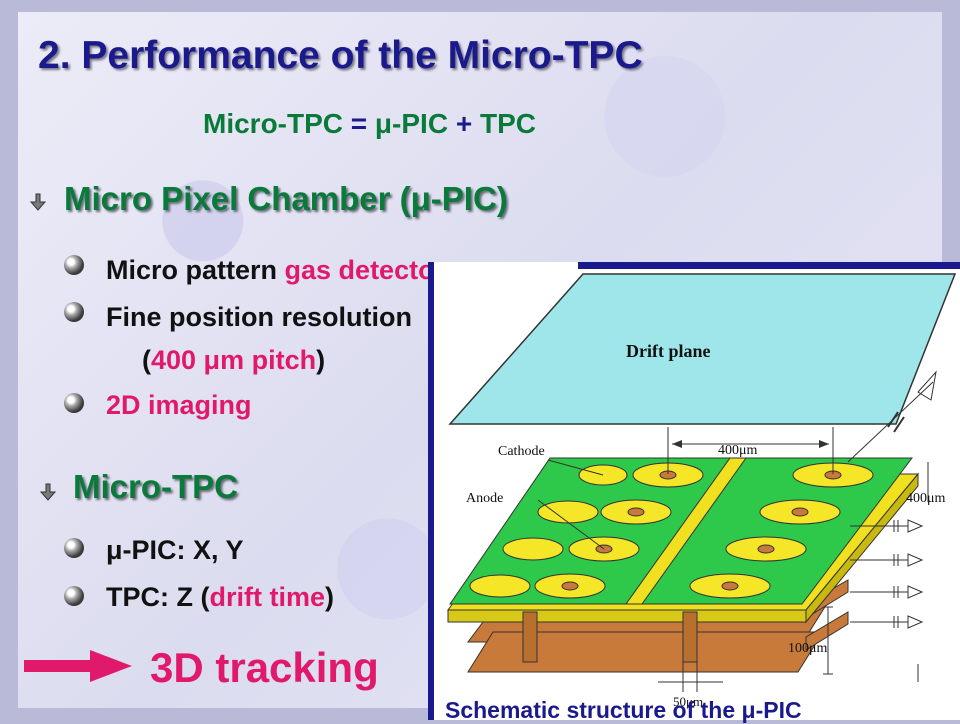 The height and width of the screenshot is (724, 960). What do you see at coordinates (365, 270) in the screenshot?
I see `bullet-highlight: gas detector` at bounding box center [365, 270].